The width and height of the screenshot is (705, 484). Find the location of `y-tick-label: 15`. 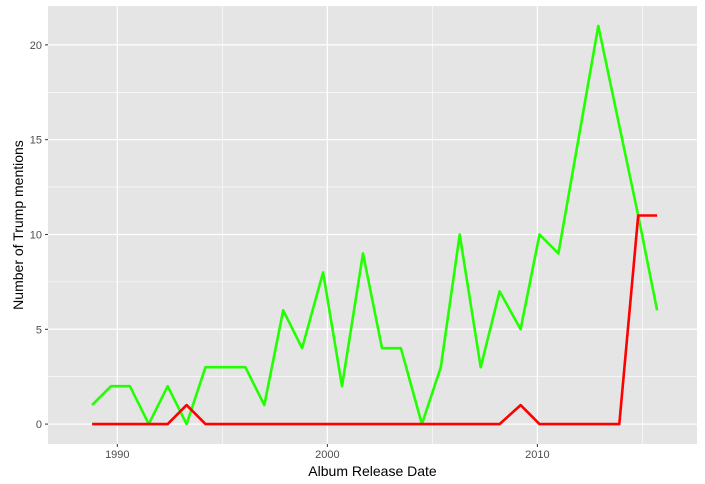

y-tick-label: 15 is located at coordinates (36, 141).